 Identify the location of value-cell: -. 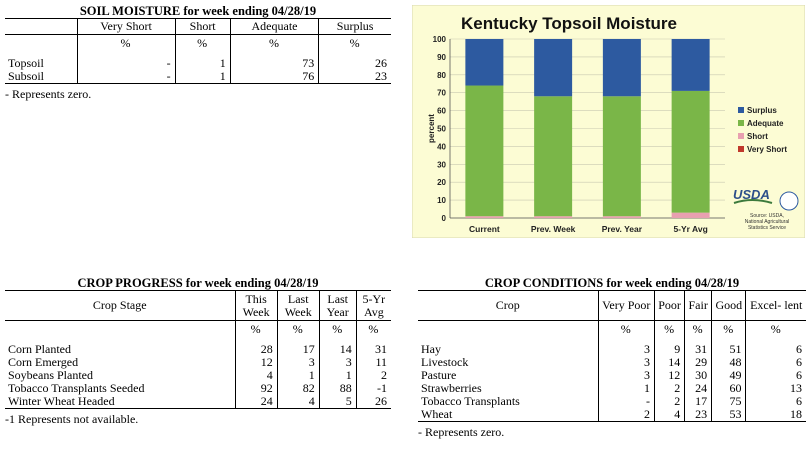
(126, 76).